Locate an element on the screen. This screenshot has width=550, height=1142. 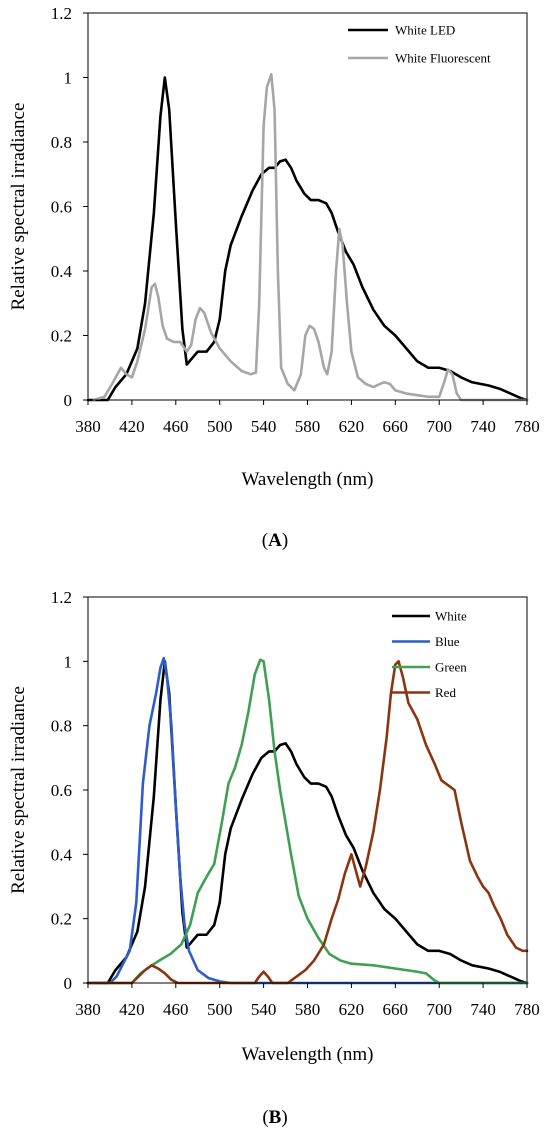
legend-a: White LED White Fluorescent is located at coordinates (419, 44).